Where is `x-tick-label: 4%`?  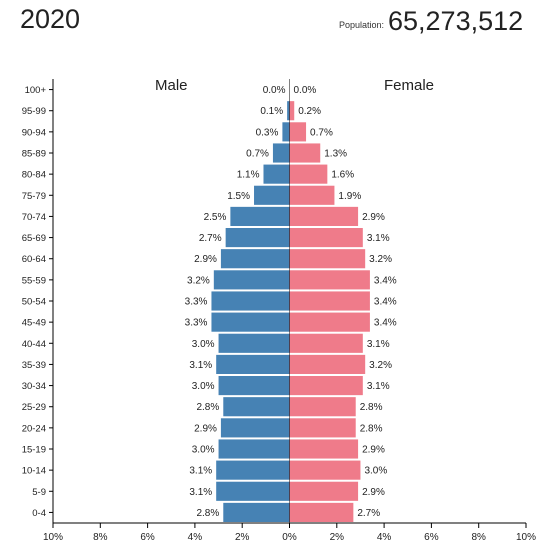
x-tick-label: 4% is located at coordinates (384, 537).